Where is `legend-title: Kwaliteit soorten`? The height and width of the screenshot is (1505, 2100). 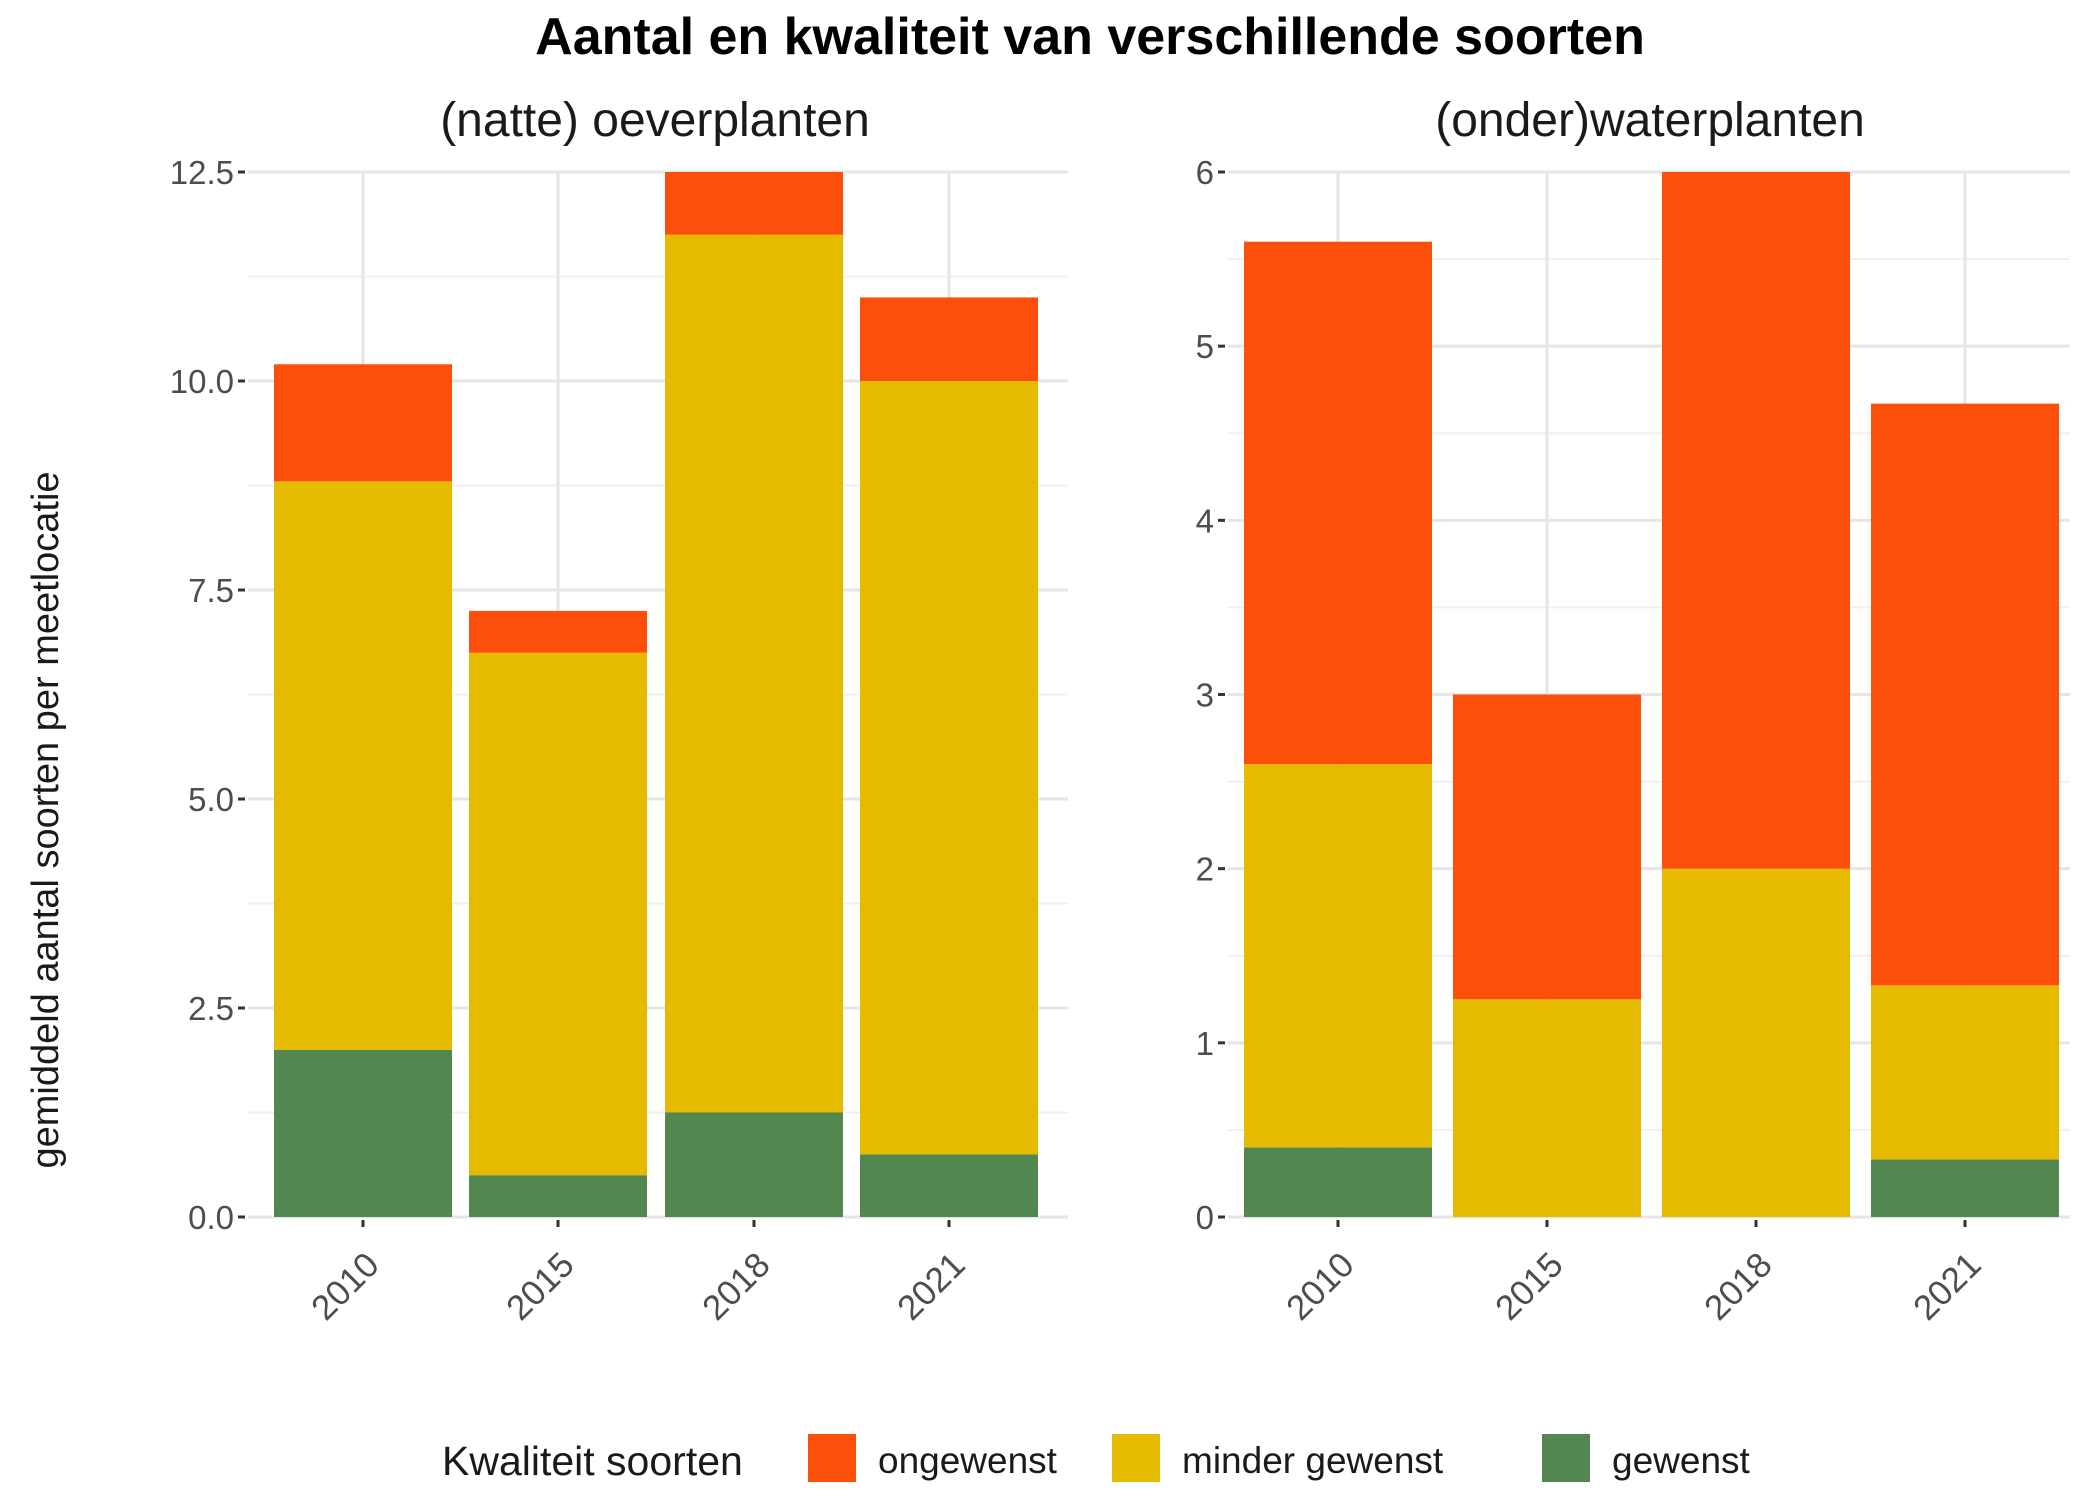 legend-title: Kwaliteit soorten is located at coordinates (592, 1461).